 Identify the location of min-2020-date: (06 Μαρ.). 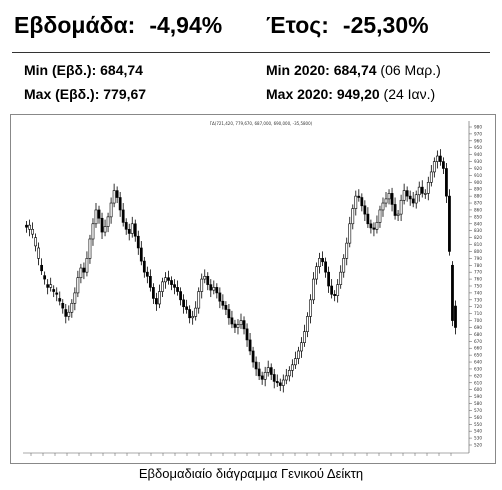
(410, 70).